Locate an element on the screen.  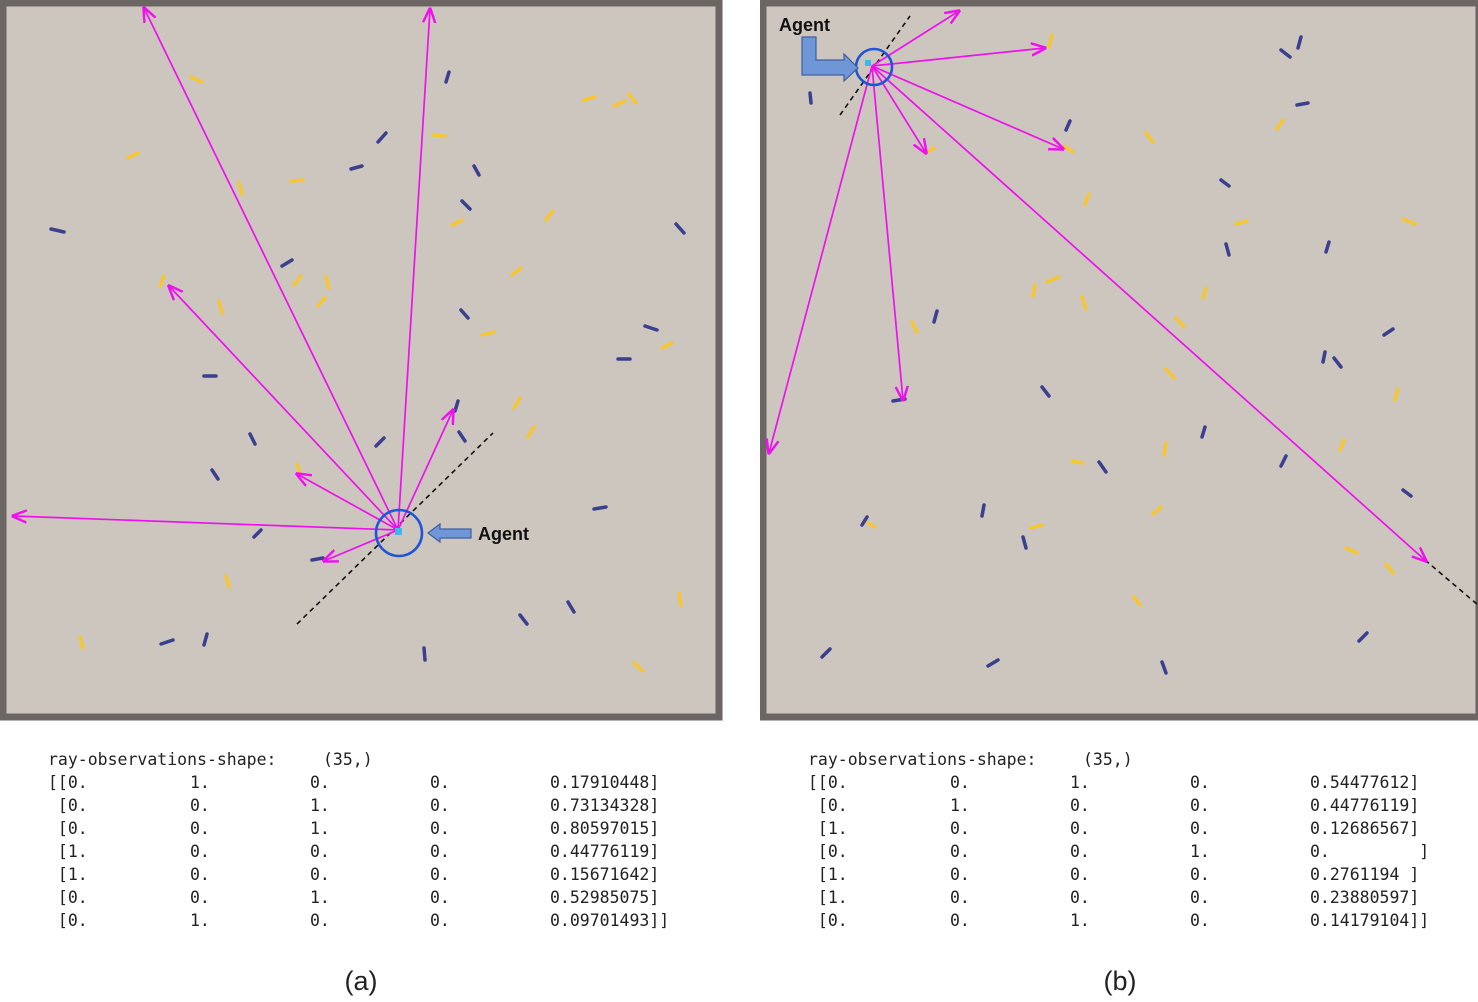
observation-value: 0. ] is located at coordinates (1370, 851).